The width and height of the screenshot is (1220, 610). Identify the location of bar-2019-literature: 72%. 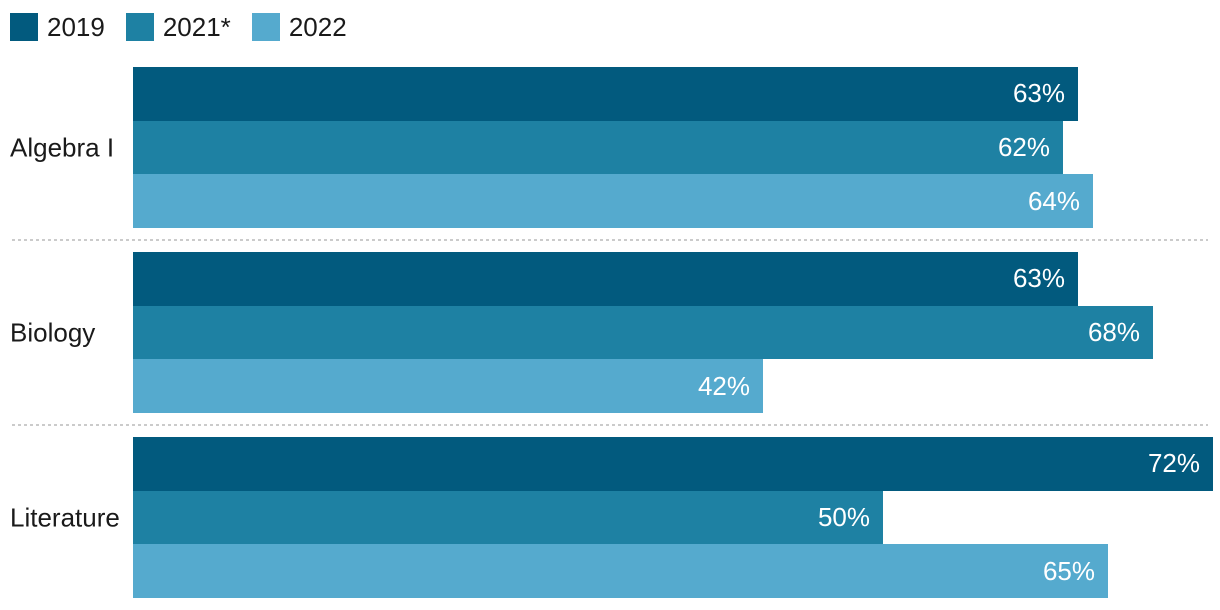
(673, 464).